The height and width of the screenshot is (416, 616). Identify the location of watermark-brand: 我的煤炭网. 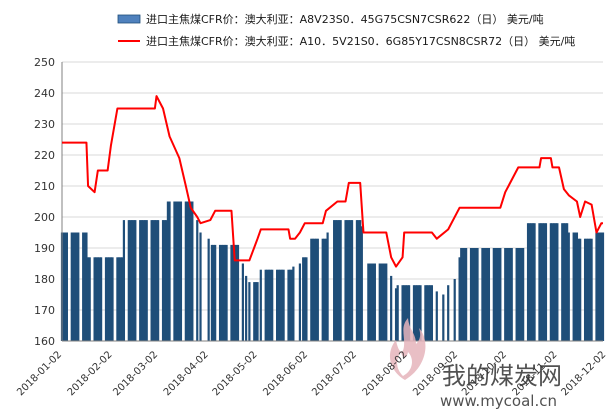
(502, 376).